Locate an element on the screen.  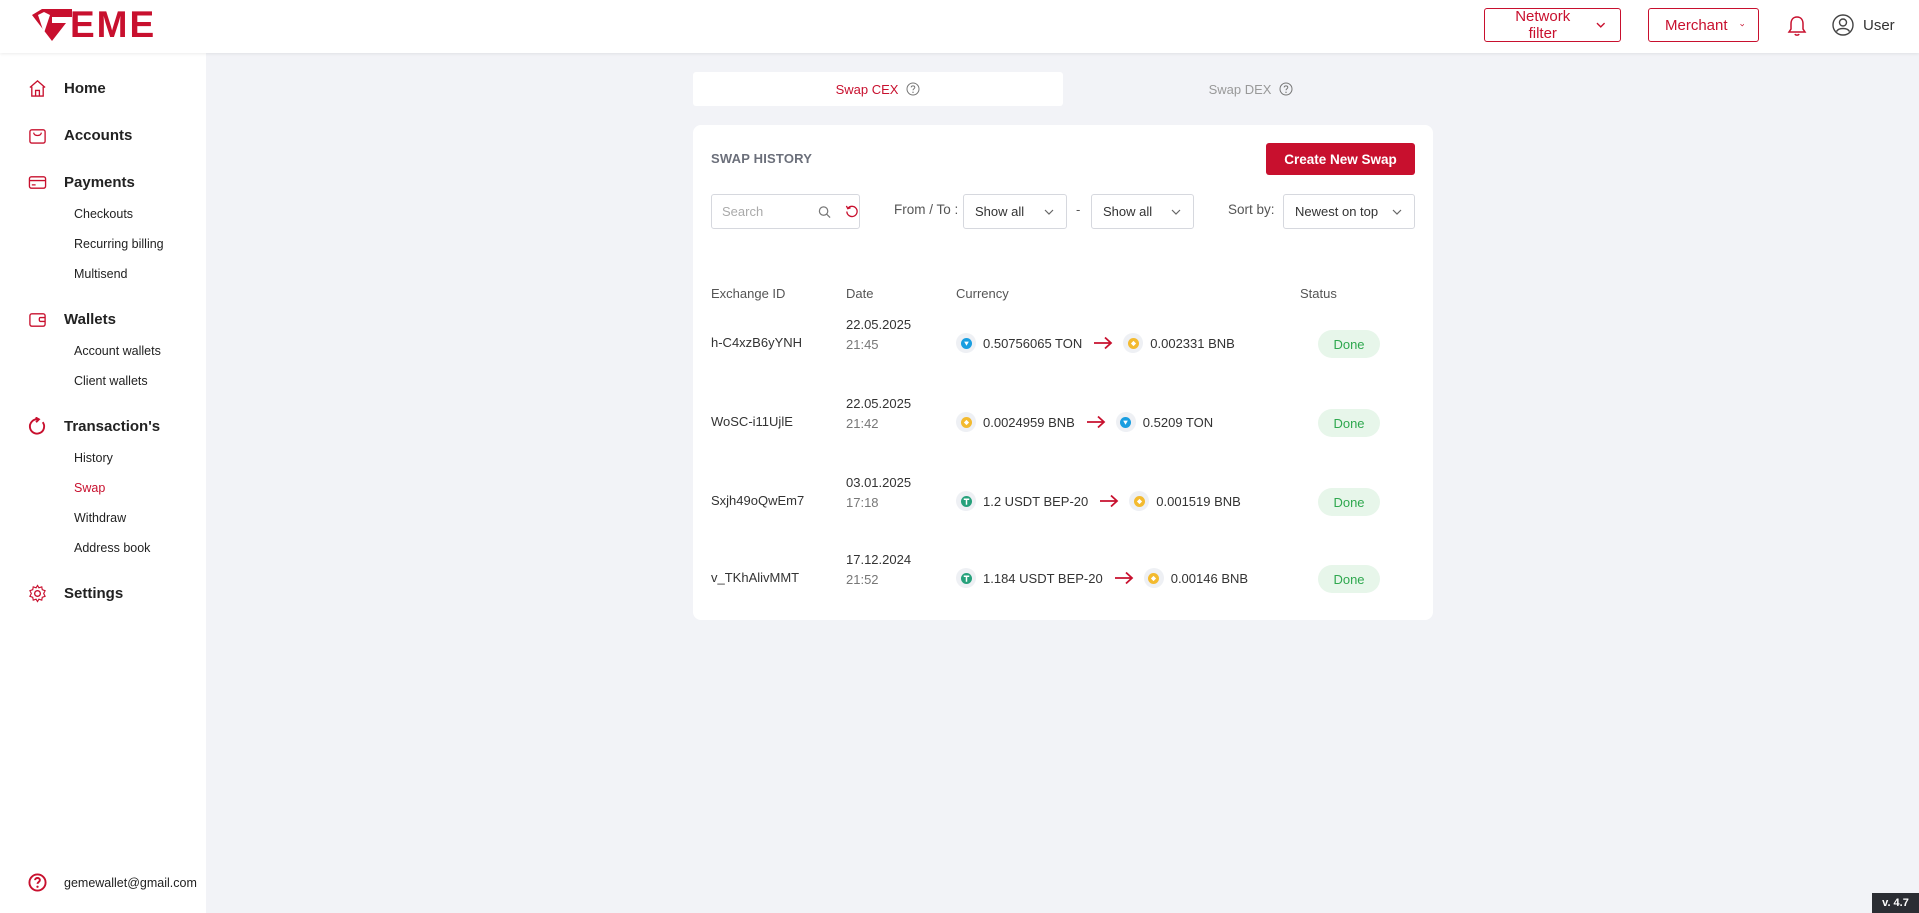
card-title: SWAP HISTORY is located at coordinates (762, 158).